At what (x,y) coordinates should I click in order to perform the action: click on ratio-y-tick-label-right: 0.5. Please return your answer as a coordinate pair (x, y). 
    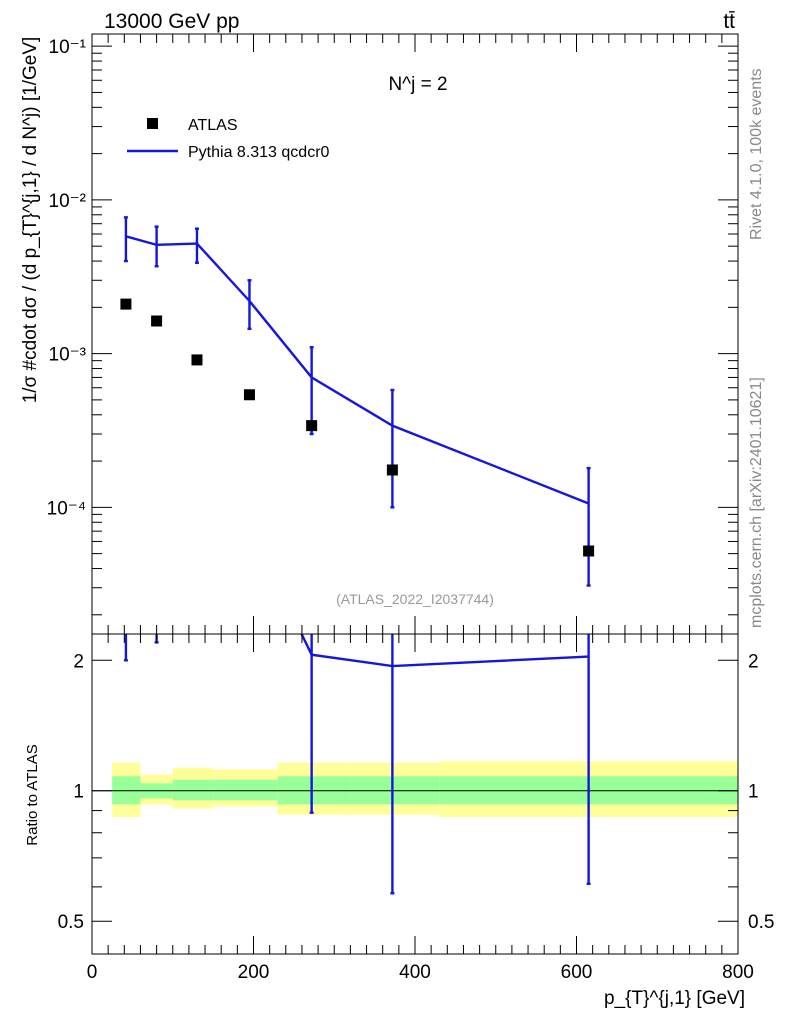
    Looking at the image, I should click on (761, 922).